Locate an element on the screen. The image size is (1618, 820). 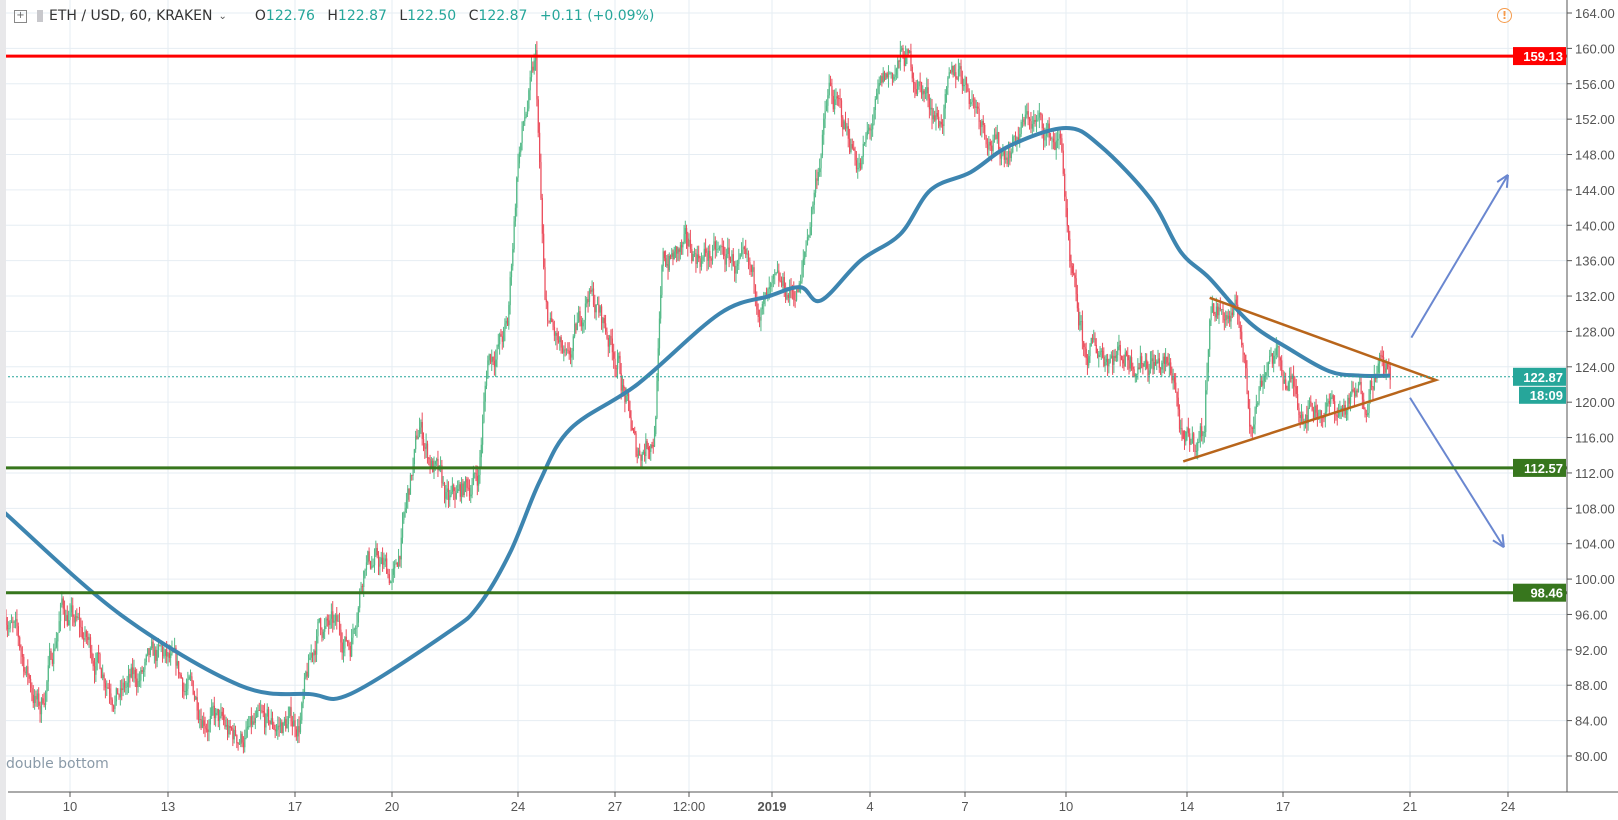
left-scrollbar is located at coordinates (3, 410).